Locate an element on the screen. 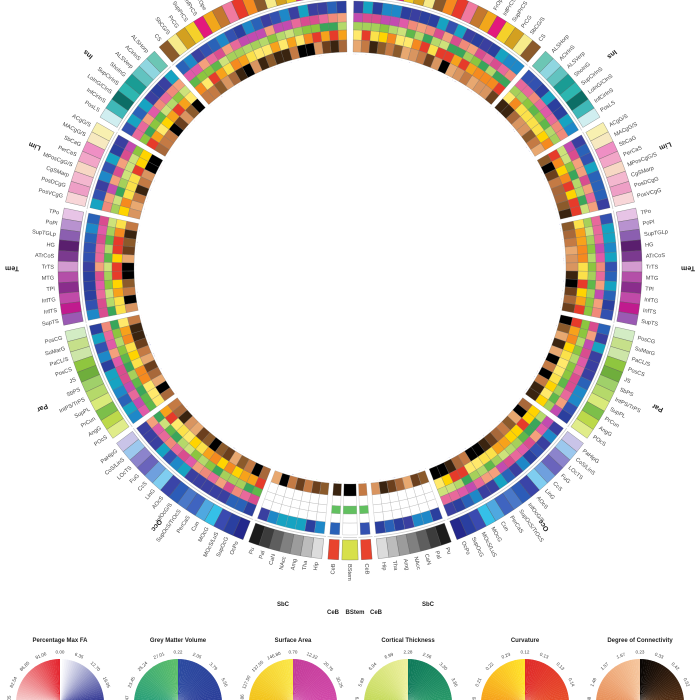 The image size is (700, 700). legend-tick-label: 0.12 is located at coordinates (525, 652).